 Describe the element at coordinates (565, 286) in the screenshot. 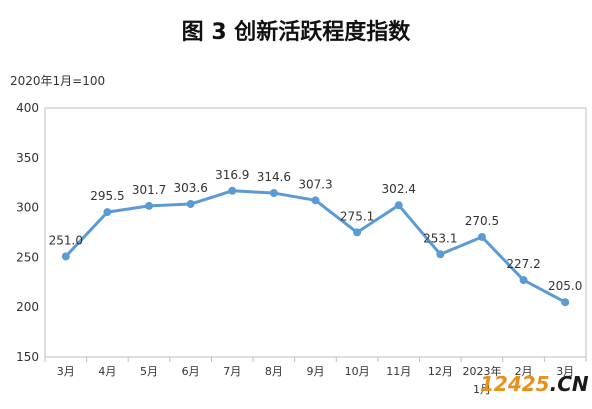

I see `data-label: 205.0` at that location.